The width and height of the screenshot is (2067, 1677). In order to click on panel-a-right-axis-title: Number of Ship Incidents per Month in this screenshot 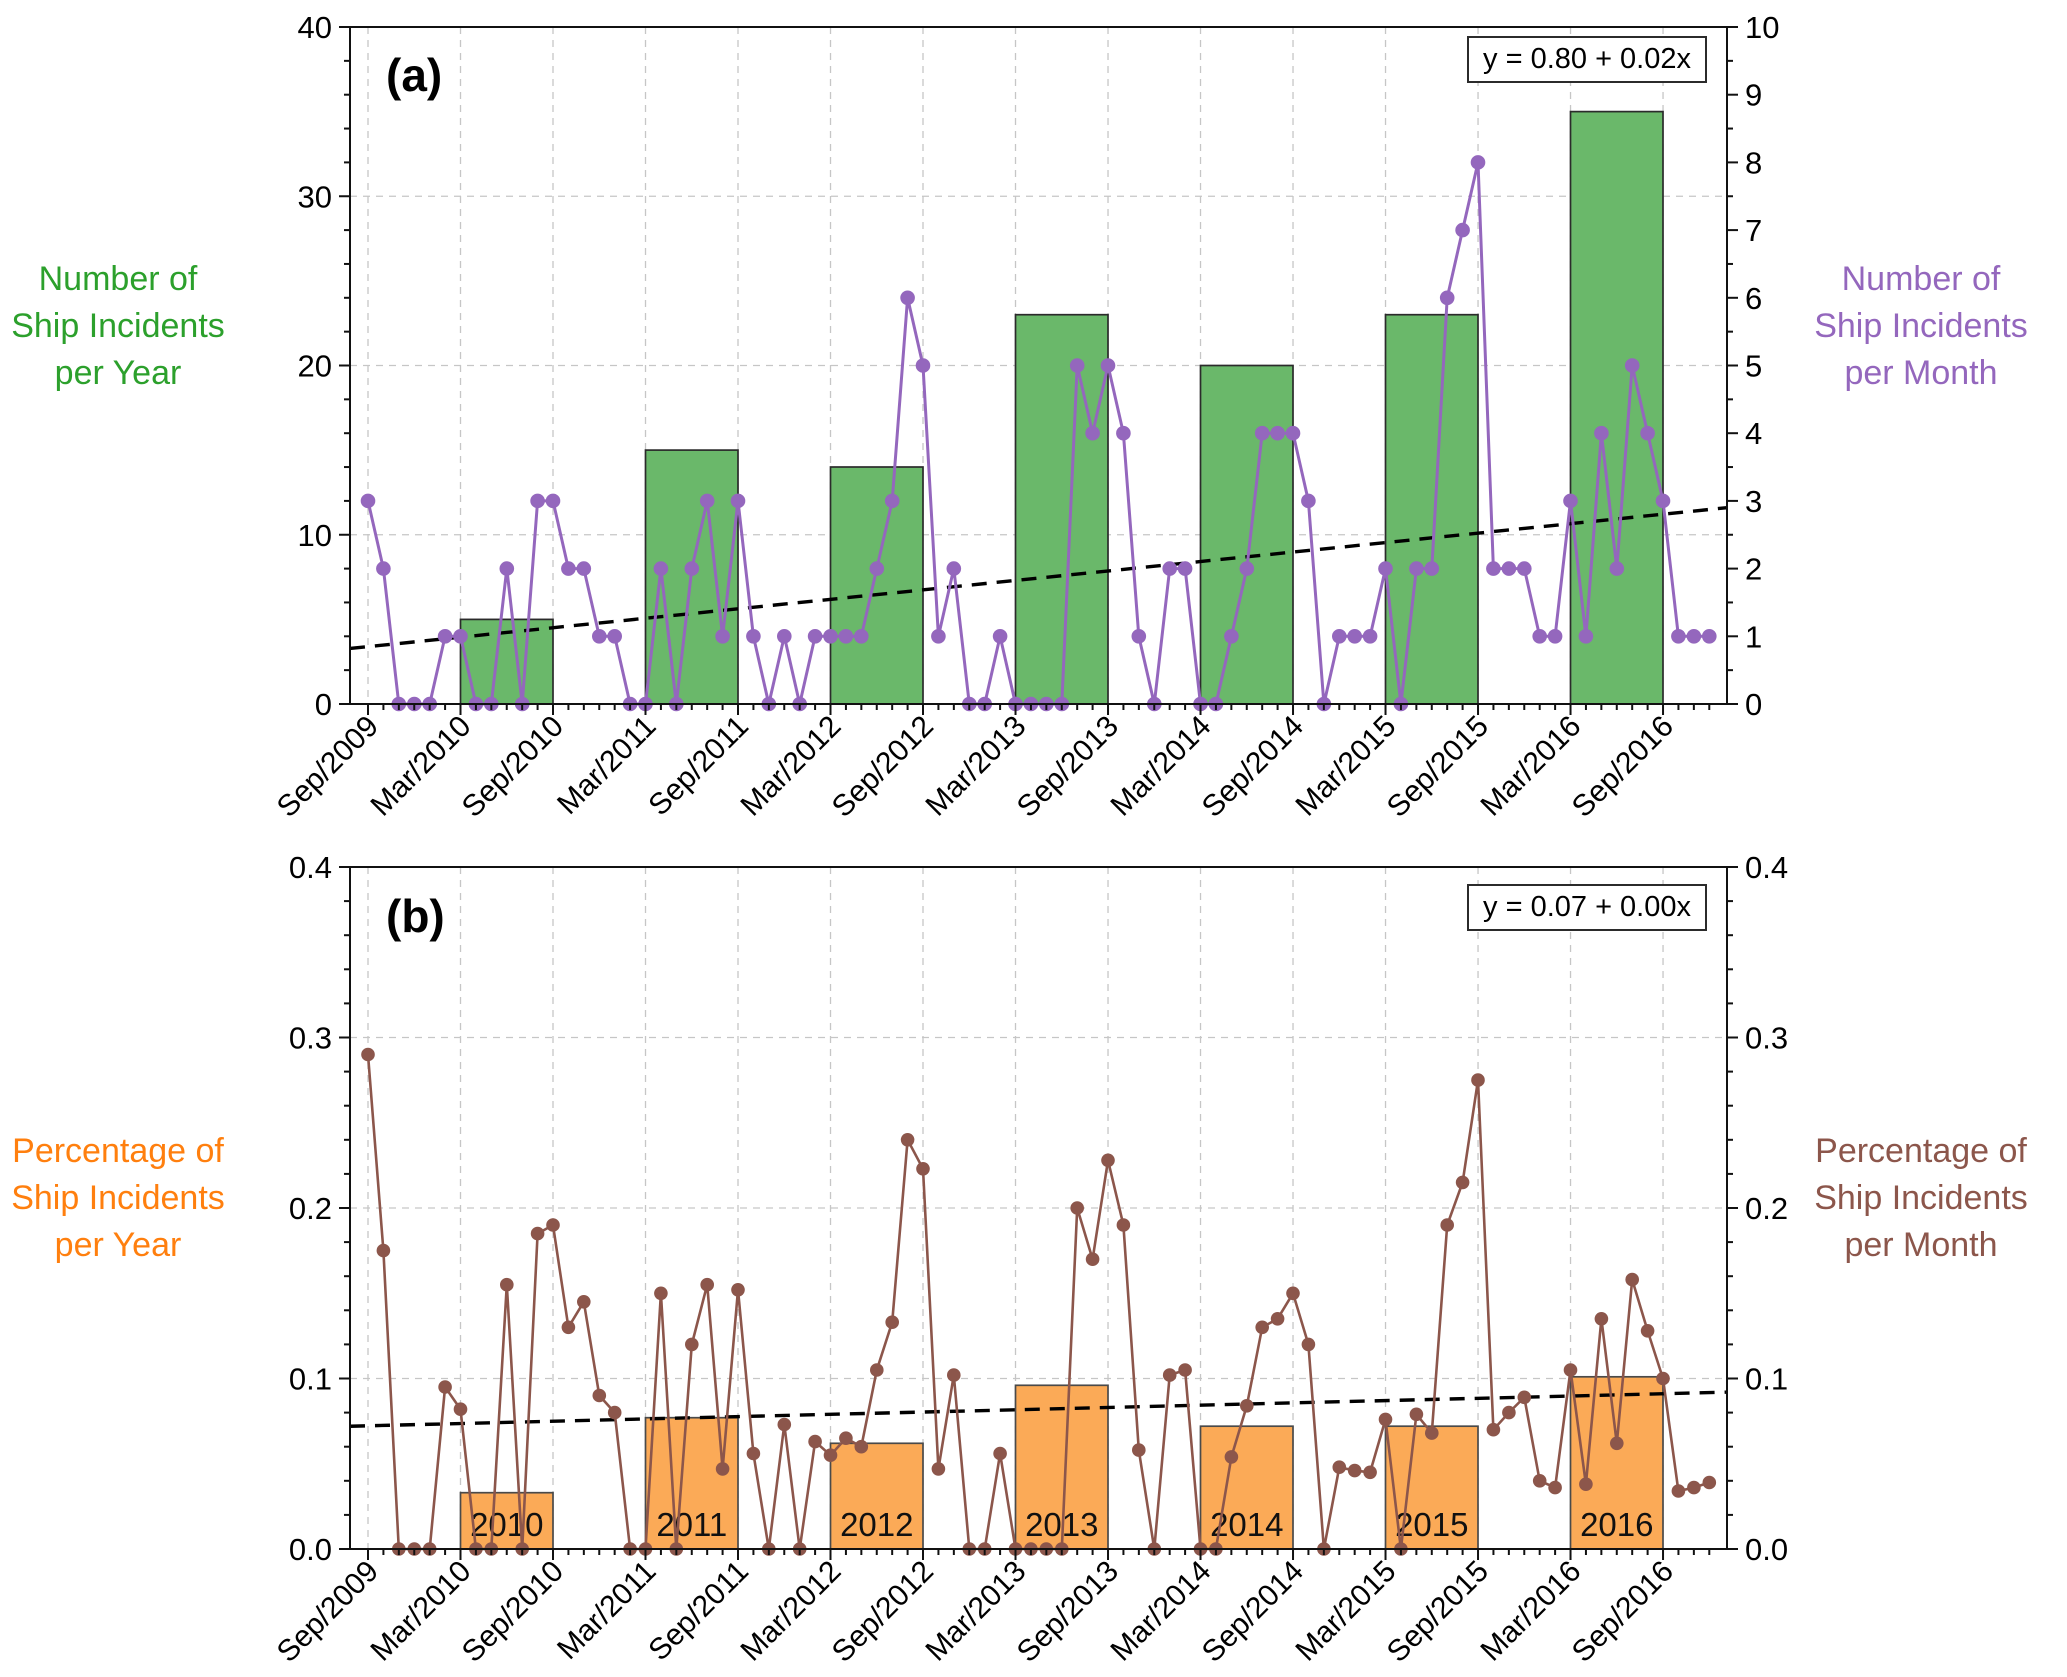, I will do `click(1921, 326)`.